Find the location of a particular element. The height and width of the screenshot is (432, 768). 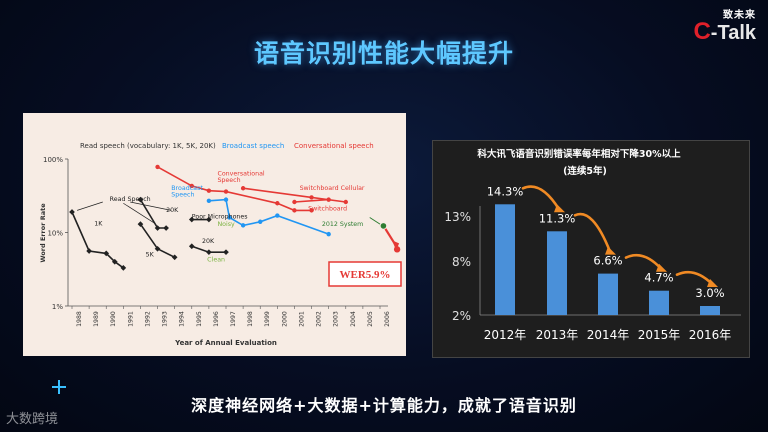

x-tick-label: 2003 is located at coordinates (336, 319).